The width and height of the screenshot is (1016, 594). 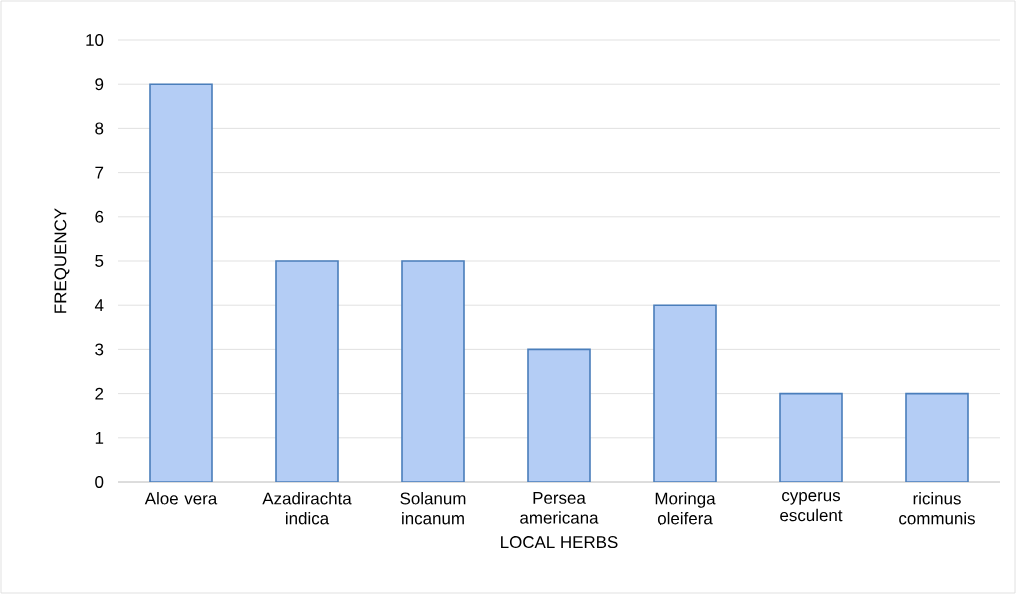 I want to click on x-tick-label: Moringa oleifera, so click(x=685, y=508).